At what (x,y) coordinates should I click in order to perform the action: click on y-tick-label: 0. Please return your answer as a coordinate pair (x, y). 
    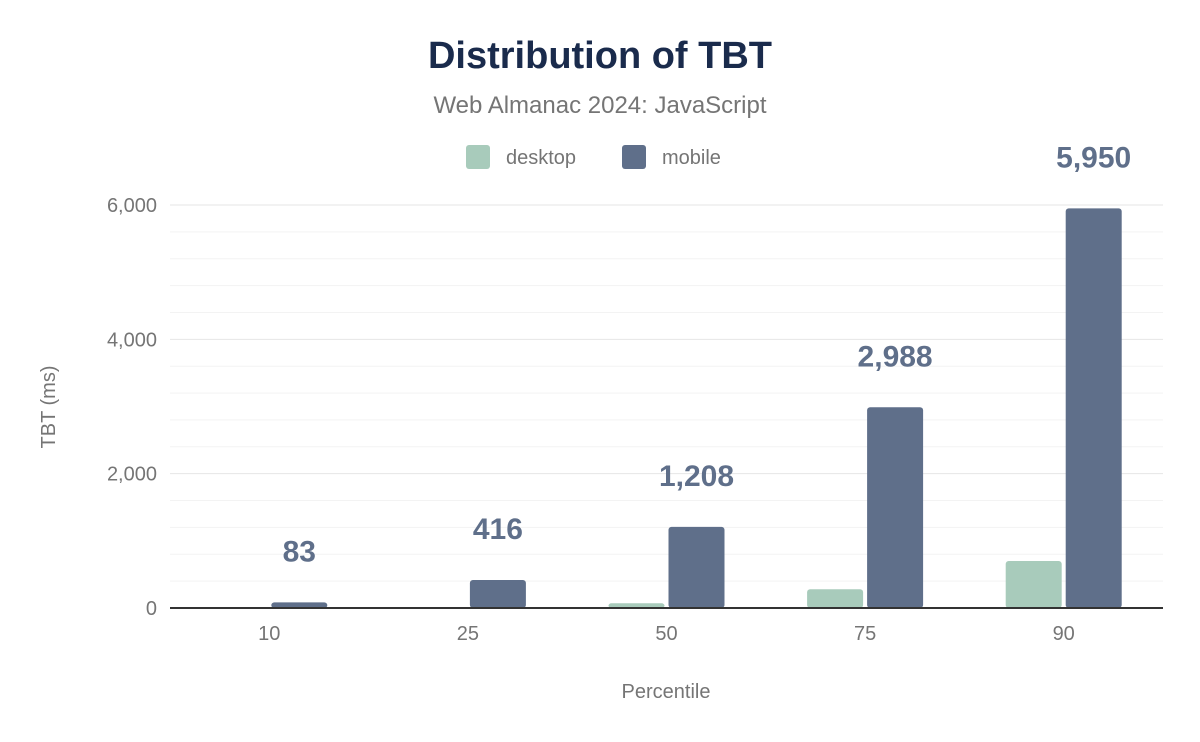
    Looking at the image, I should click on (151, 609).